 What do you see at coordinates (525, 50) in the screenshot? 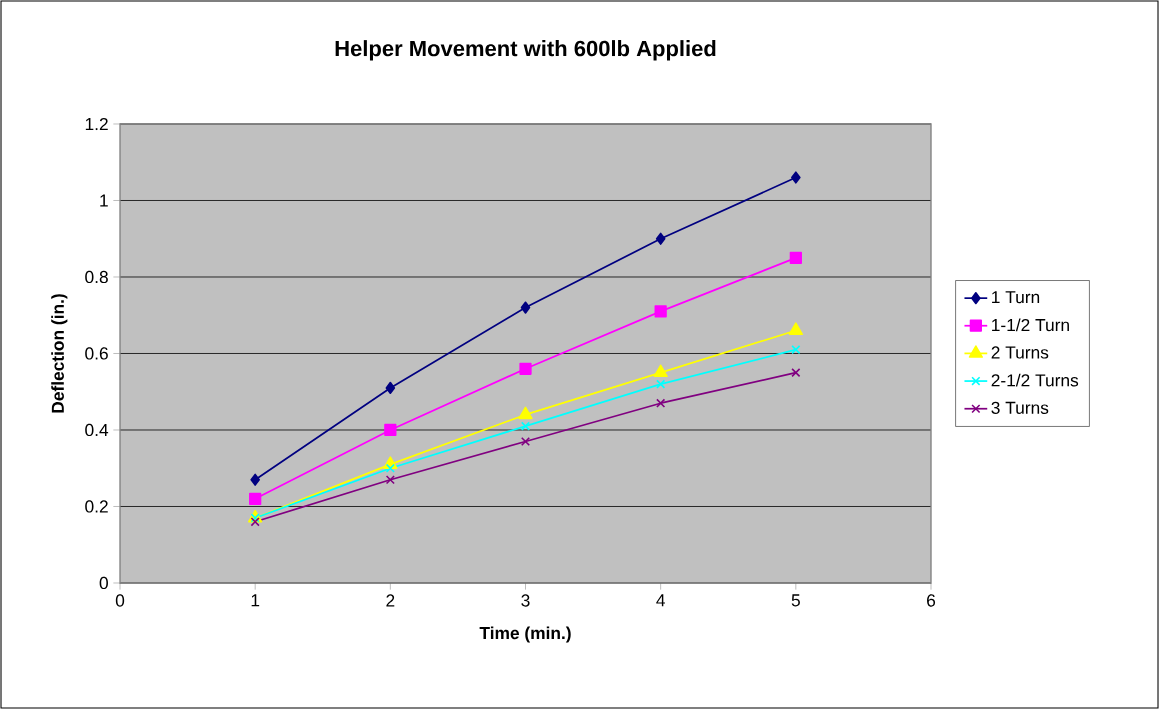
I see `chart-title: Helper Movement with 600lb Applied` at bounding box center [525, 50].